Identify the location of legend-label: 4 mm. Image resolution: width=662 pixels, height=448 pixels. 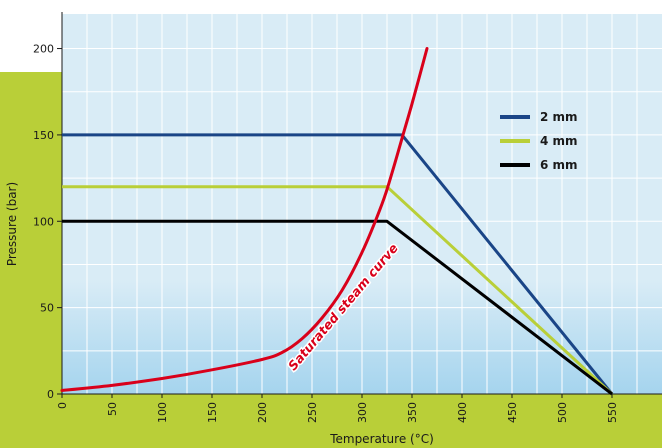
(559, 141).